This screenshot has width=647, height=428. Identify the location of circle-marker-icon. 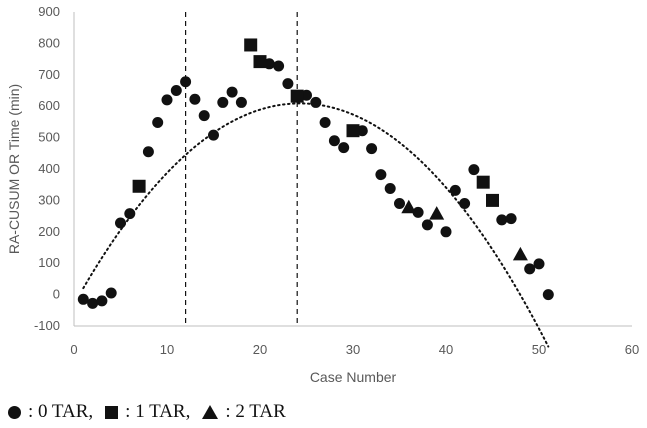
(14, 412).